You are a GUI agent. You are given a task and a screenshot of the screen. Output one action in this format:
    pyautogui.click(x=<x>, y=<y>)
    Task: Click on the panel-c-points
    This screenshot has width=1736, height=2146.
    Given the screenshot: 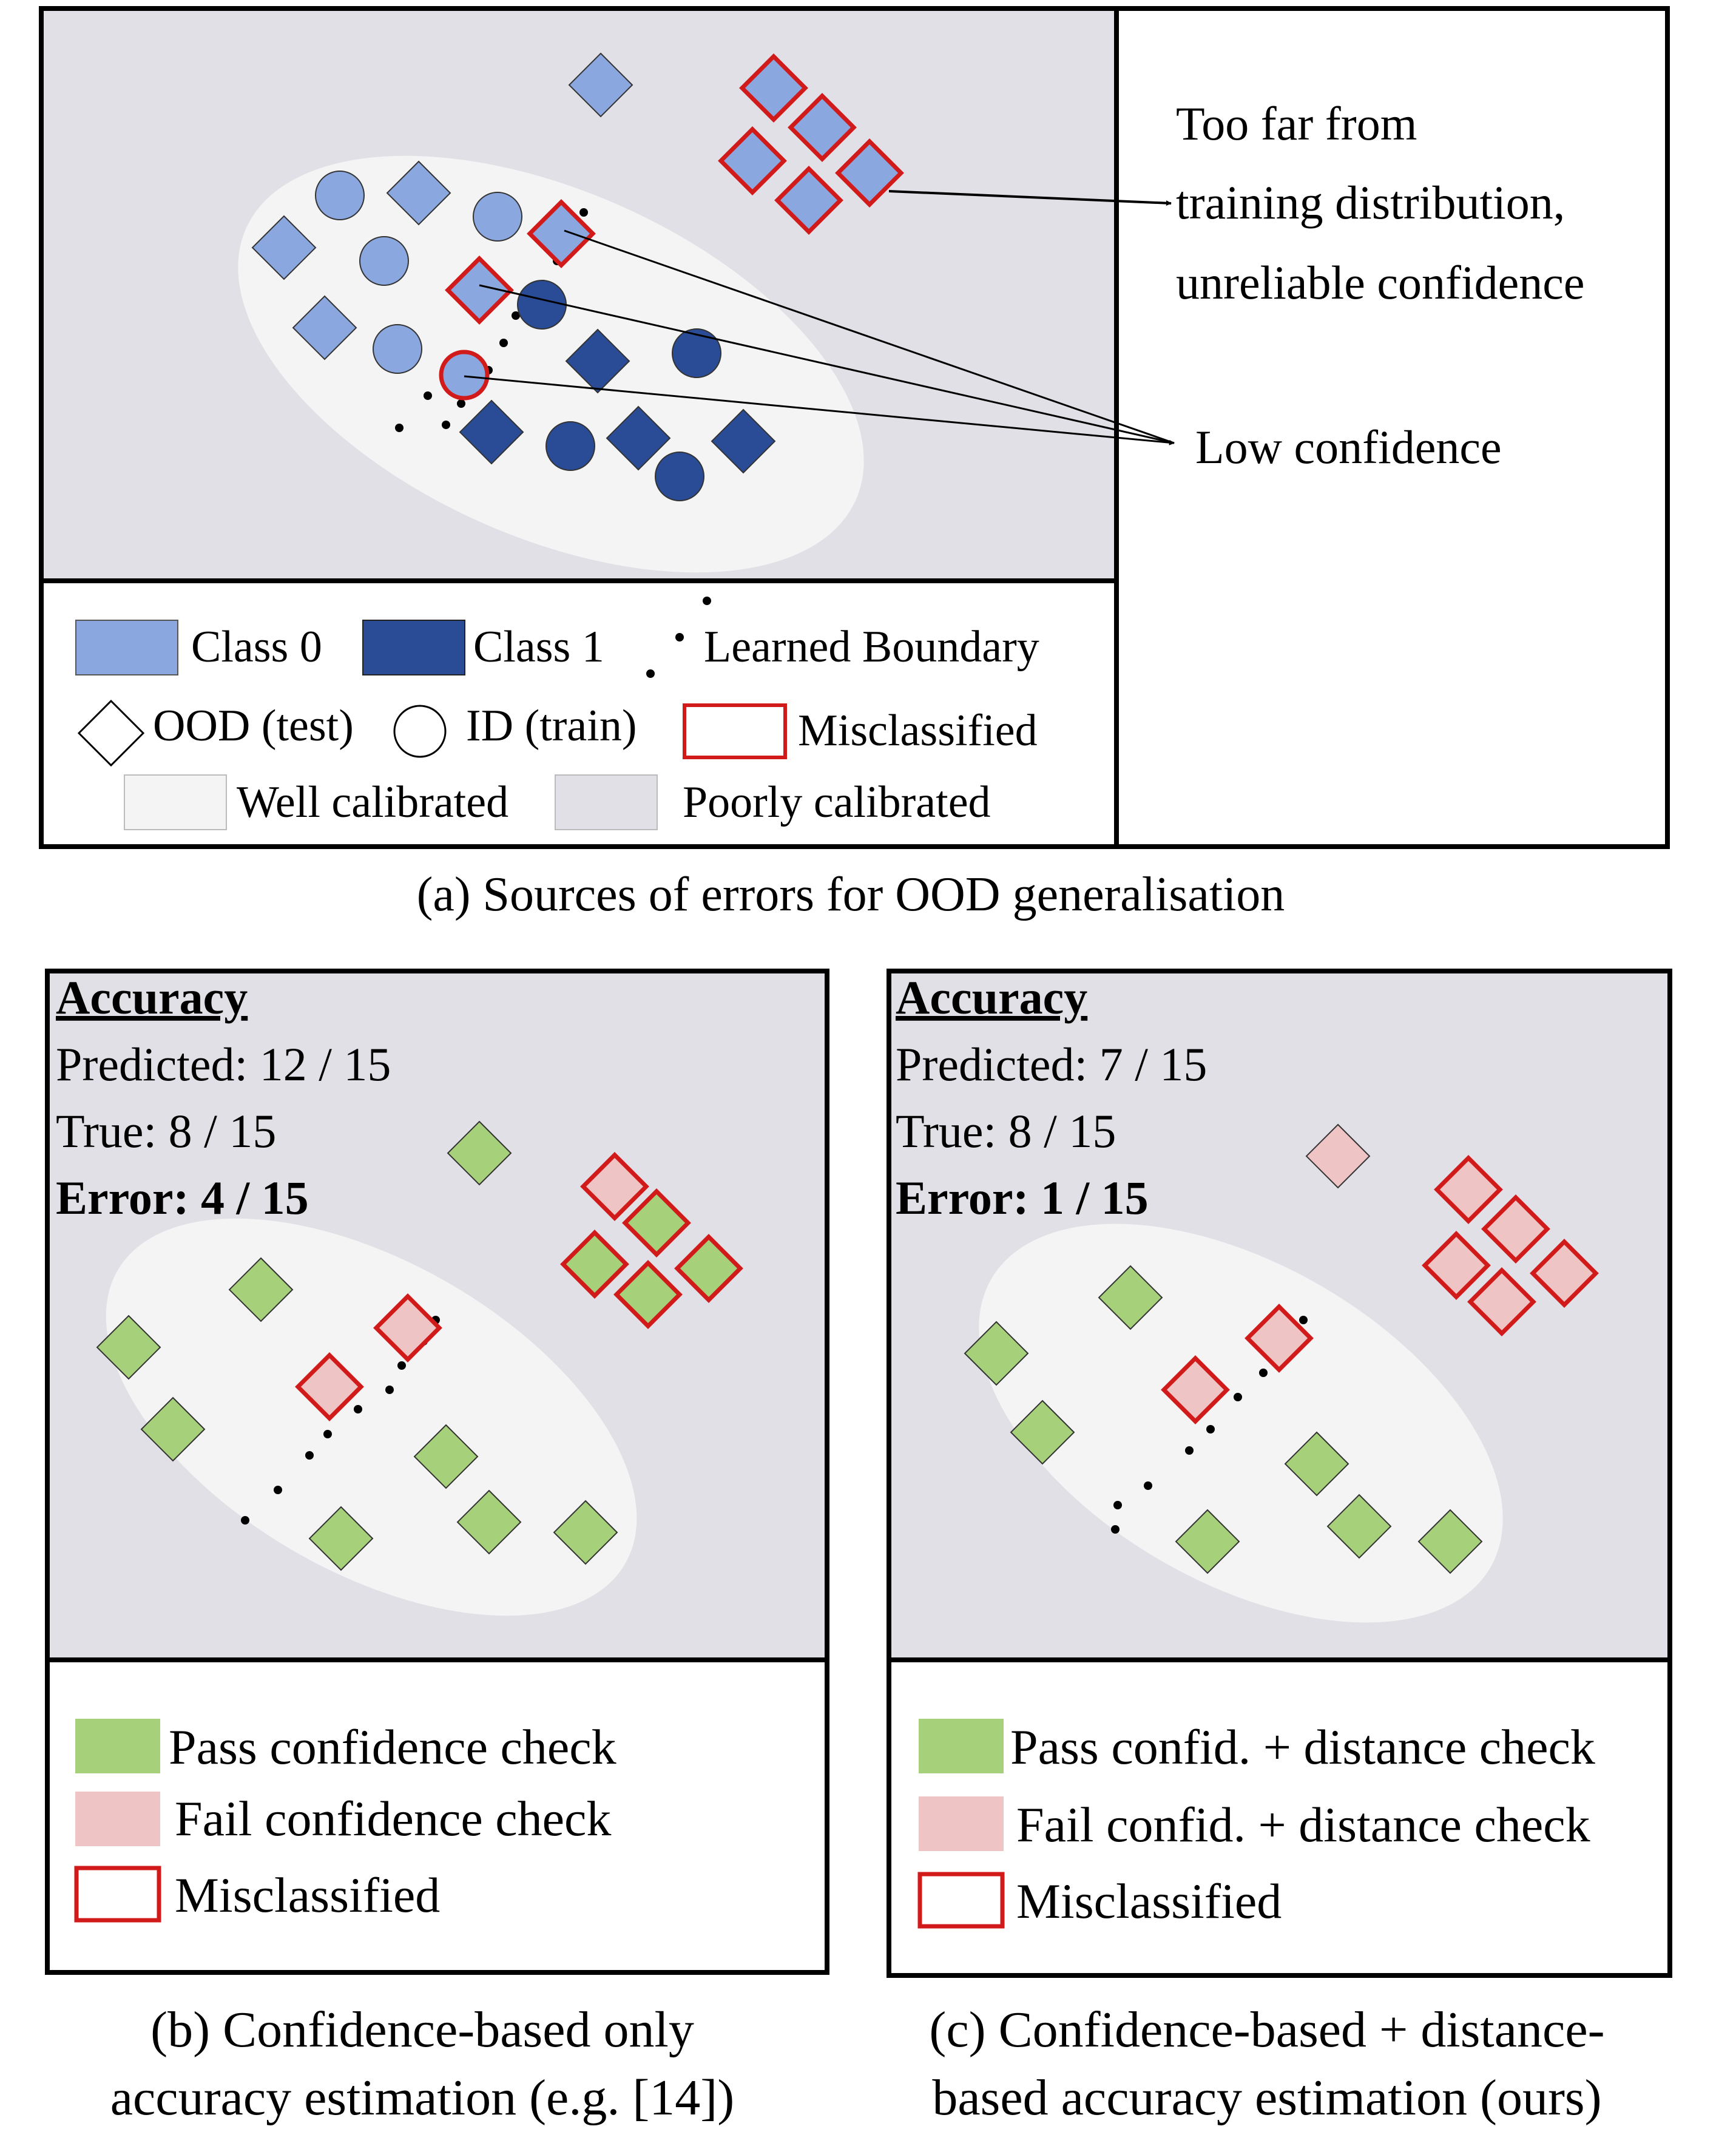 What is the action you would take?
    pyautogui.click(x=1281, y=1348)
    